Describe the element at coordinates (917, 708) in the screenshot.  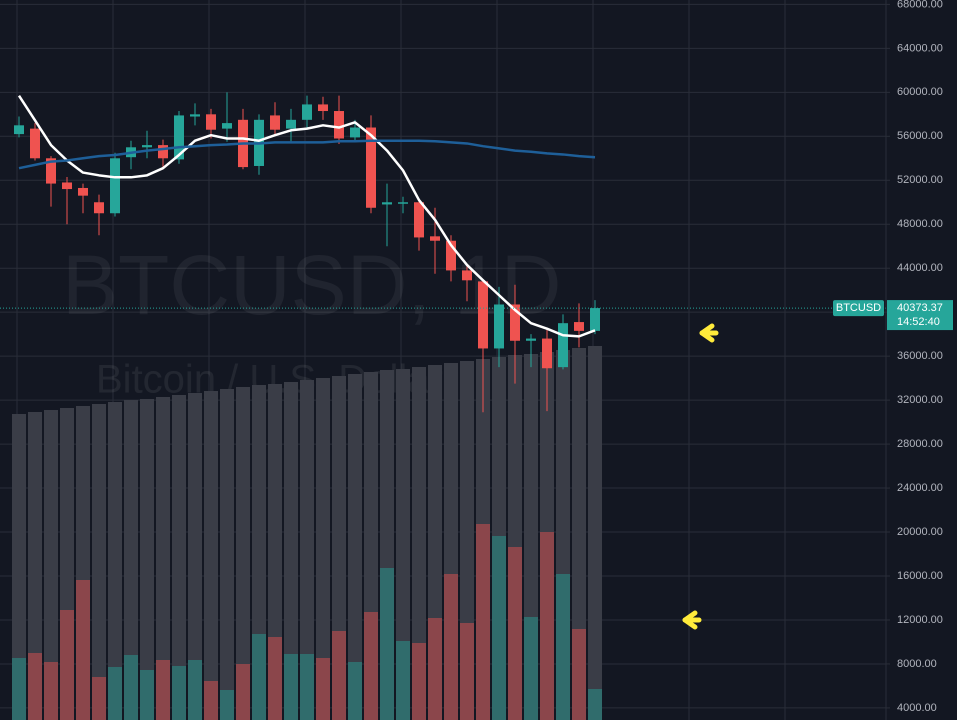
I see `y-tick-label: 4000.00` at that location.